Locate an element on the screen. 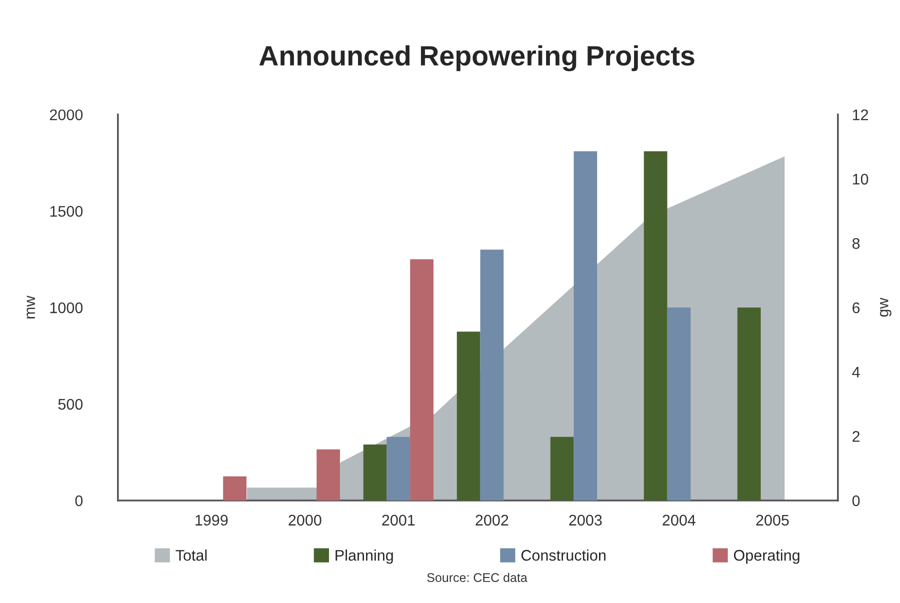 The image size is (900, 603). y-tick-label: 2000 is located at coordinates (66, 114).